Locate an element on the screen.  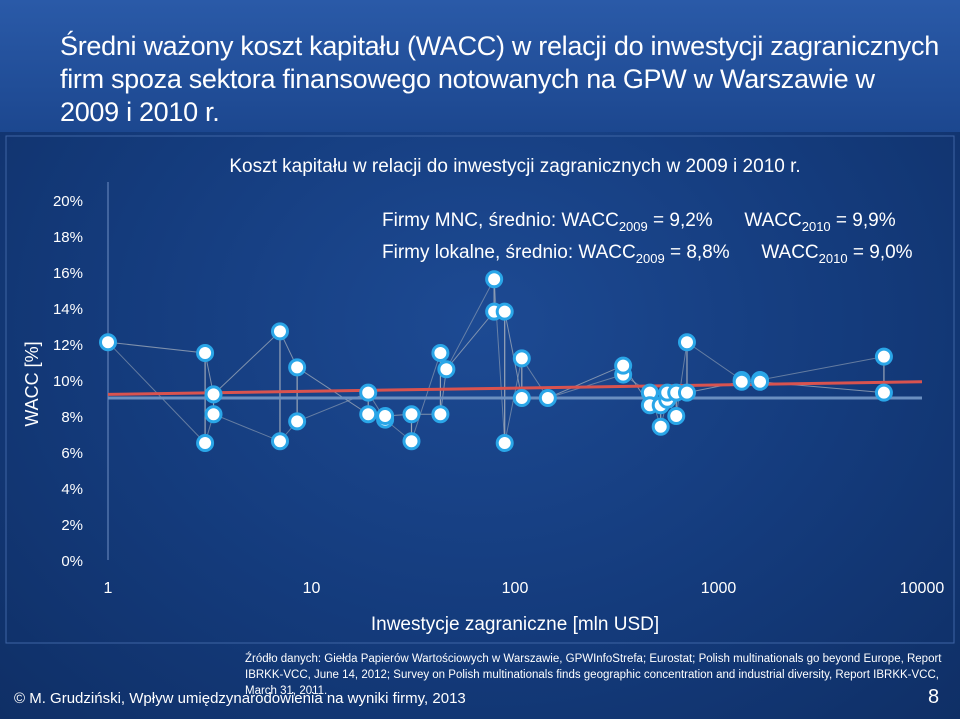
y-tick-label: 12% is located at coordinates (68, 345).